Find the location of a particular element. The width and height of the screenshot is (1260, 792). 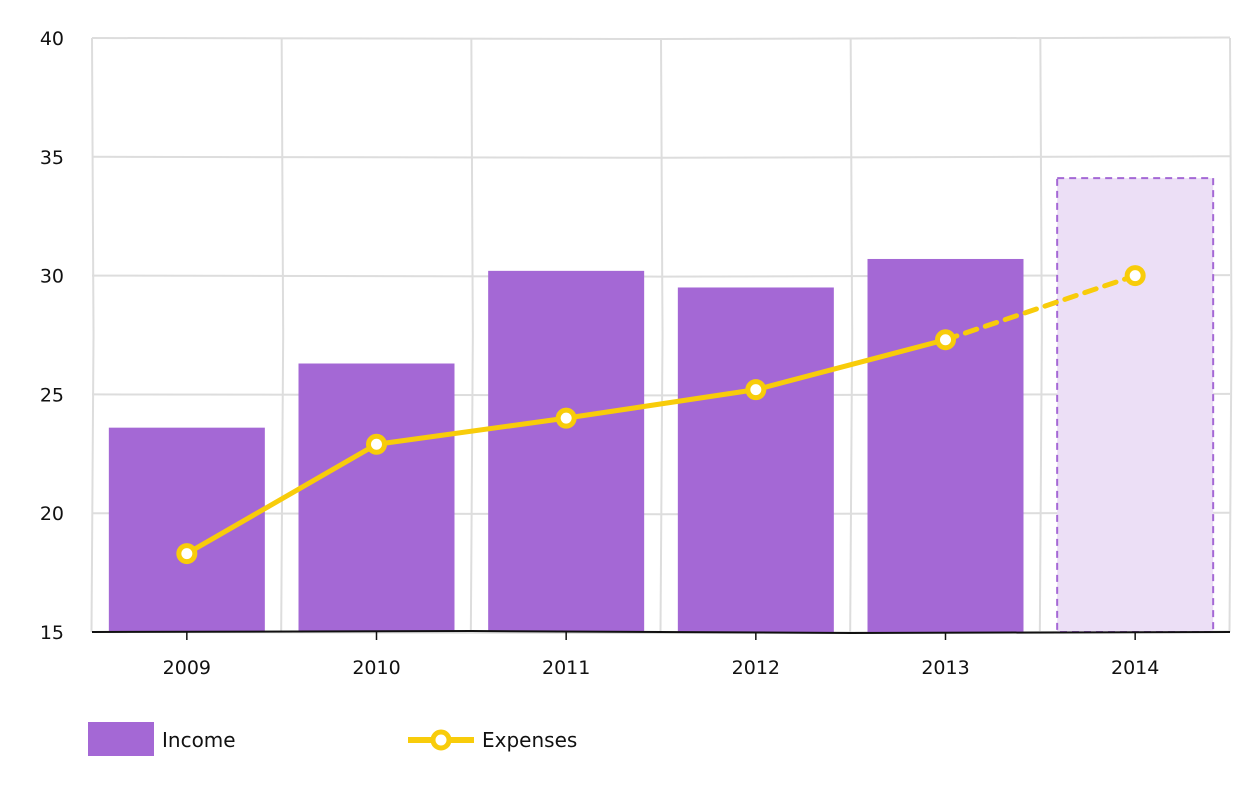

expenses-point-2014 is located at coordinates (1135, 276).